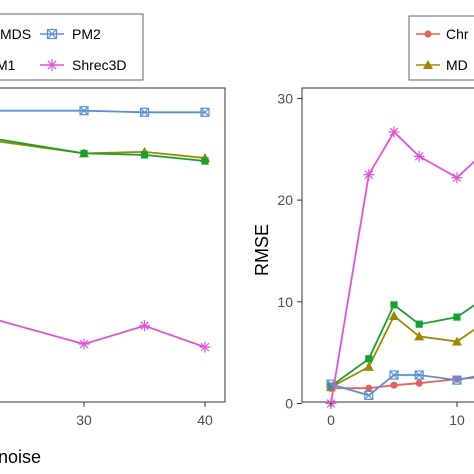 The width and height of the screenshot is (474, 474). What do you see at coordinates (105, 111) in the screenshot?
I see `left-series-pm2` at bounding box center [105, 111].